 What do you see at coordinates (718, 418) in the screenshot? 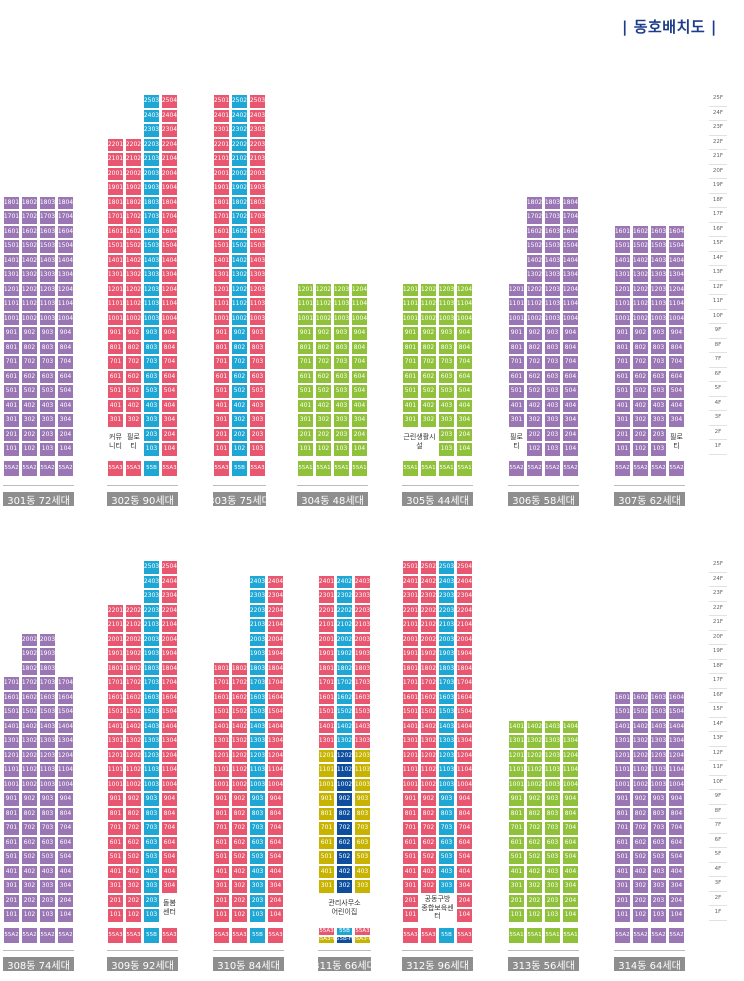
I see `floor-scale-label: 3F` at bounding box center [718, 418].